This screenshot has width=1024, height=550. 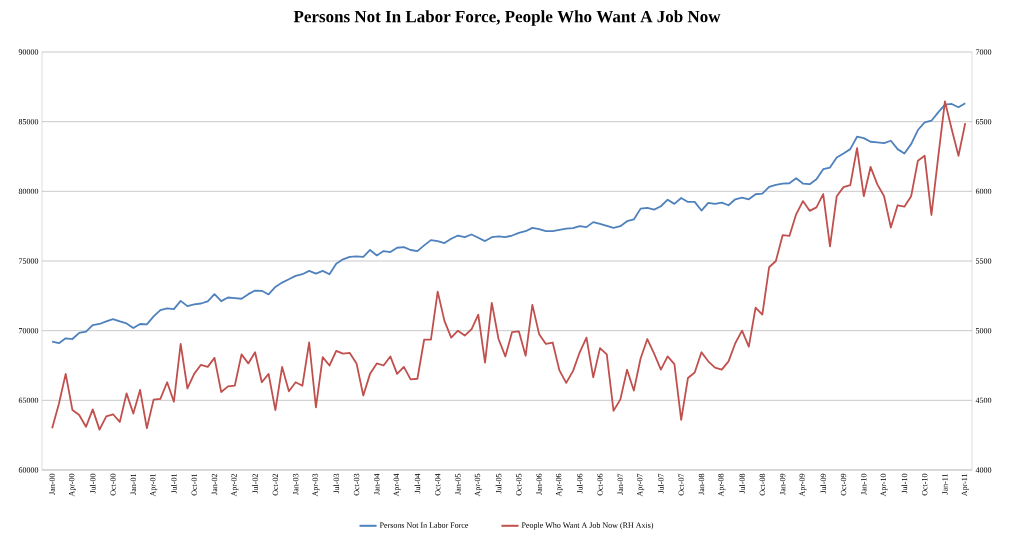 What do you see at coordinates (661, 483) in the screenshot?
I see `x-tick-label: Jul-07` at bounding box center [661, 483].